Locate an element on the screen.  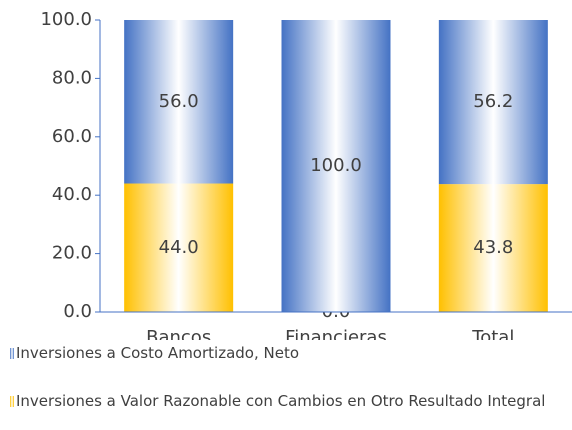
value-label: 56.0 is located at coordinates (179, 101).